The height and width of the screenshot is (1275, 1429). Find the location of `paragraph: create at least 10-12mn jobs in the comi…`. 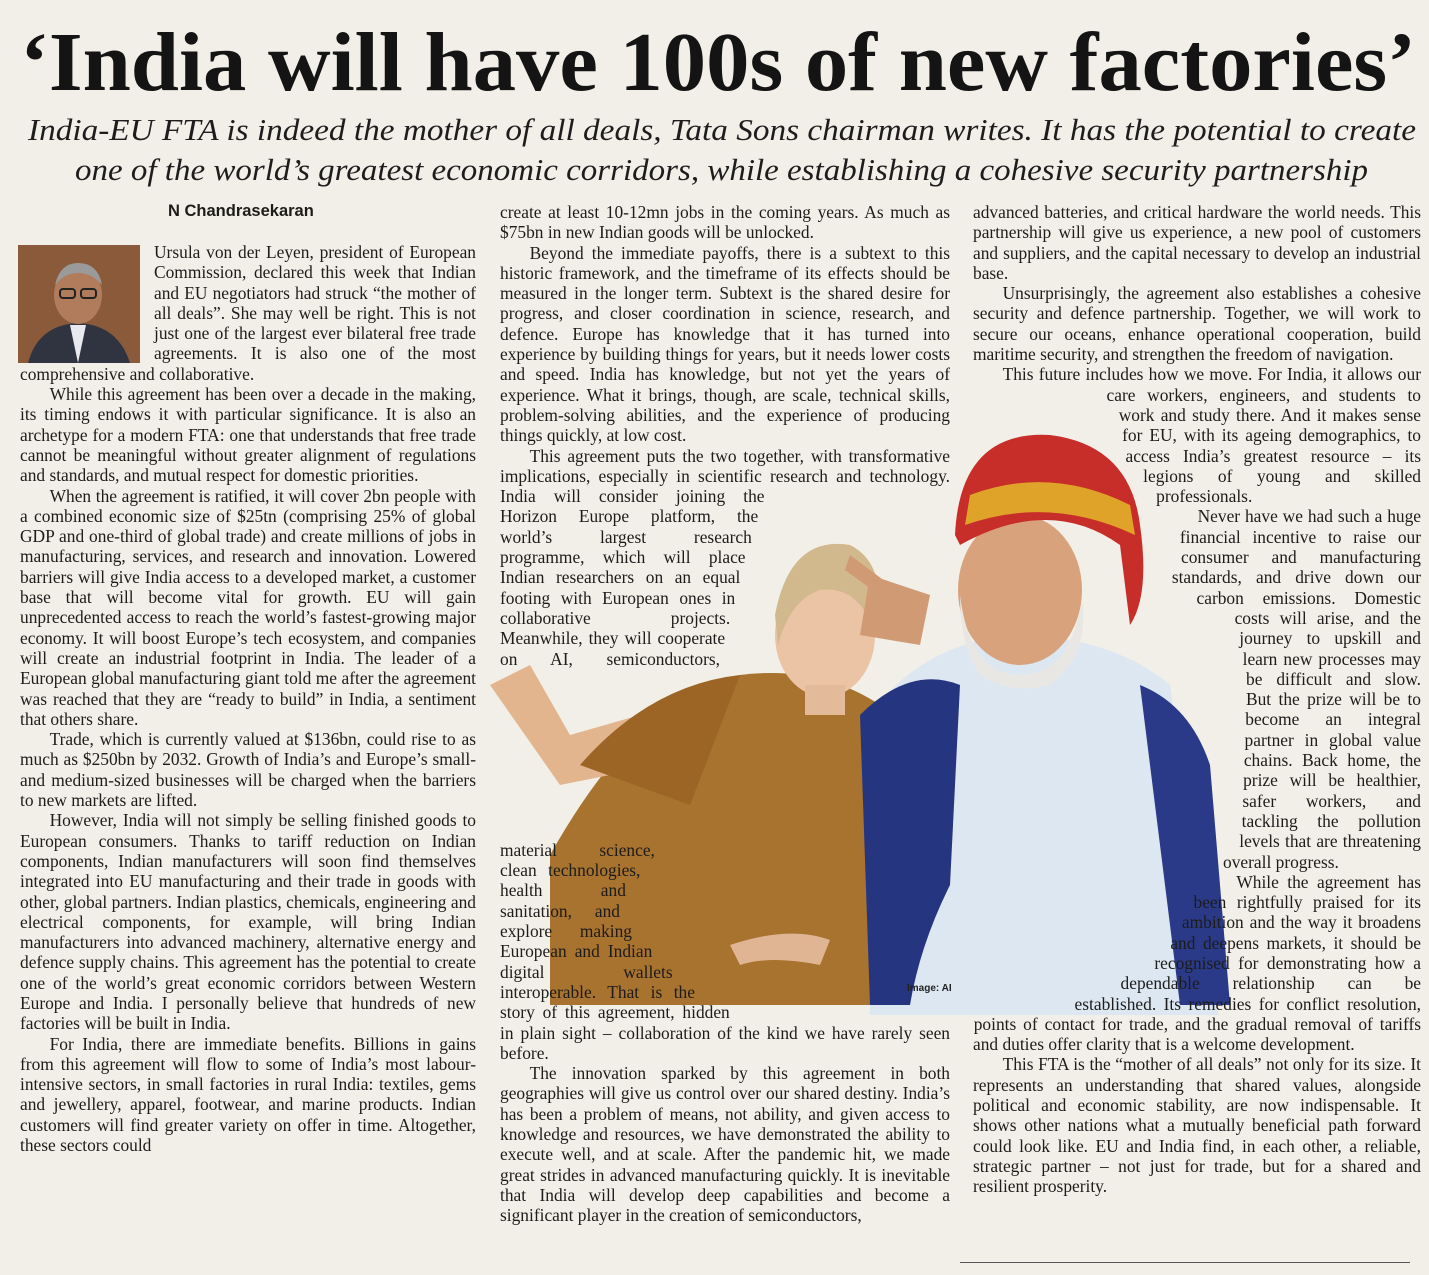

paragraph: create at least 10-12mn jobs in the comi… is located at coordinates (725, 222).